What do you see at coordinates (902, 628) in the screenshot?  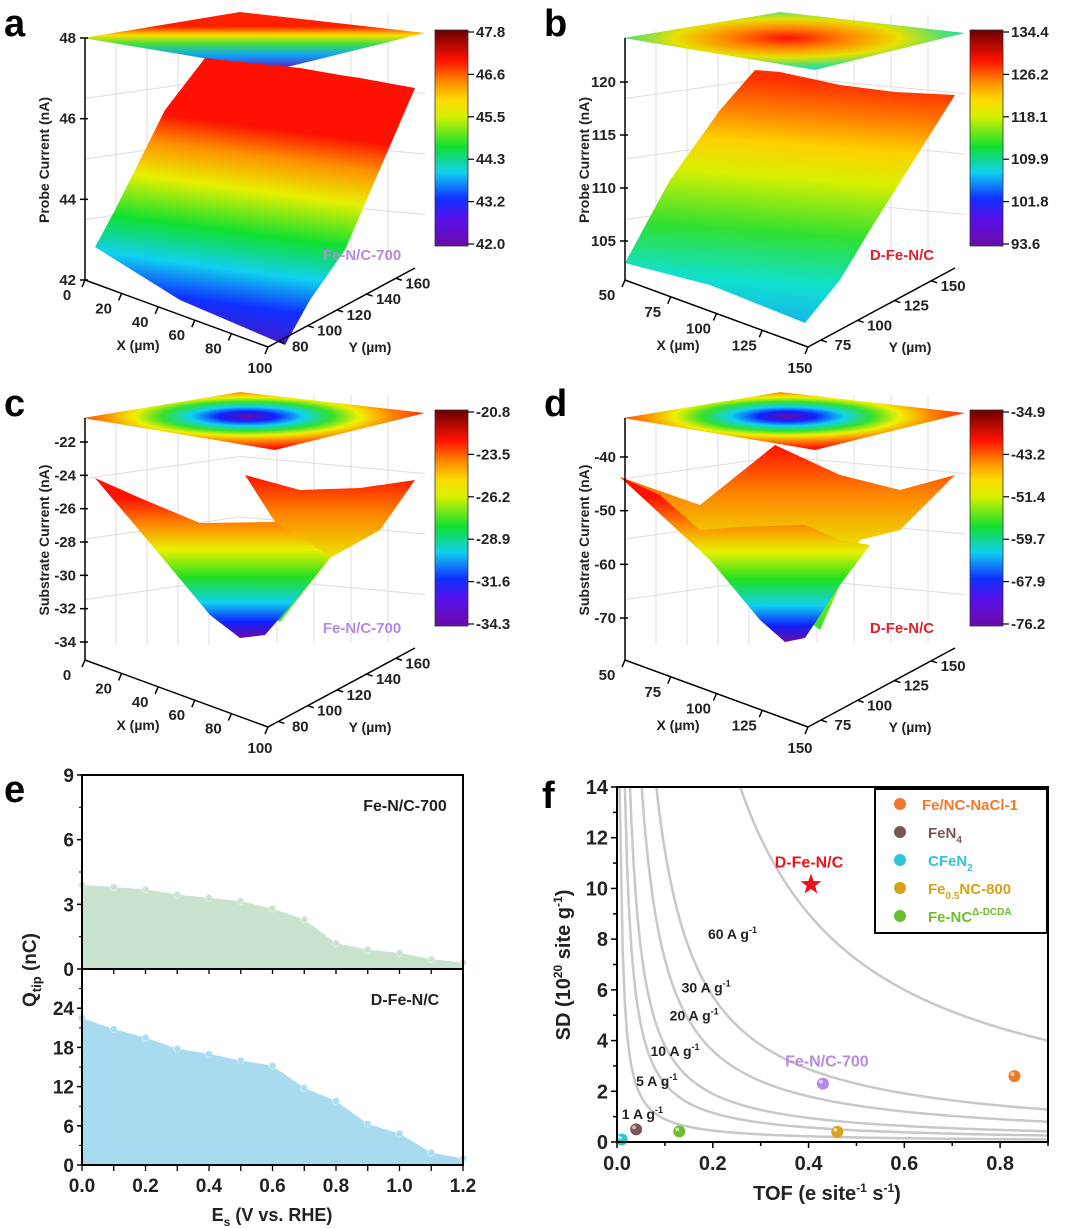 I see `sample-label: D-Fe-N/C` at bounding box center [902, 628].